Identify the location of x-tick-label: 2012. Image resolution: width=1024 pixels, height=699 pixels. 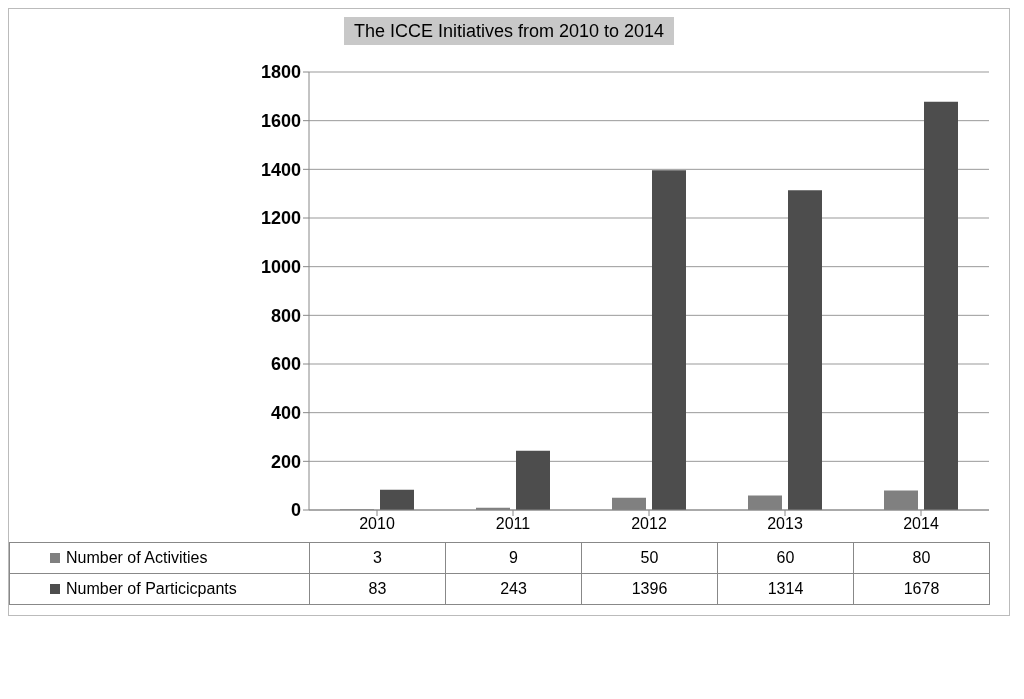
(649, 524).